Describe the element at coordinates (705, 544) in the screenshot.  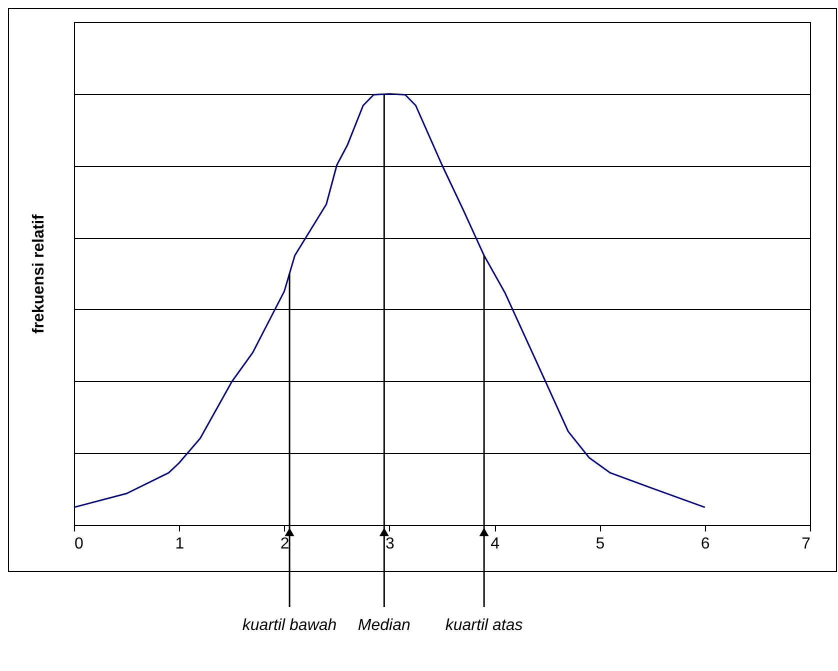
I see `x-tick-label: 6` at that location.